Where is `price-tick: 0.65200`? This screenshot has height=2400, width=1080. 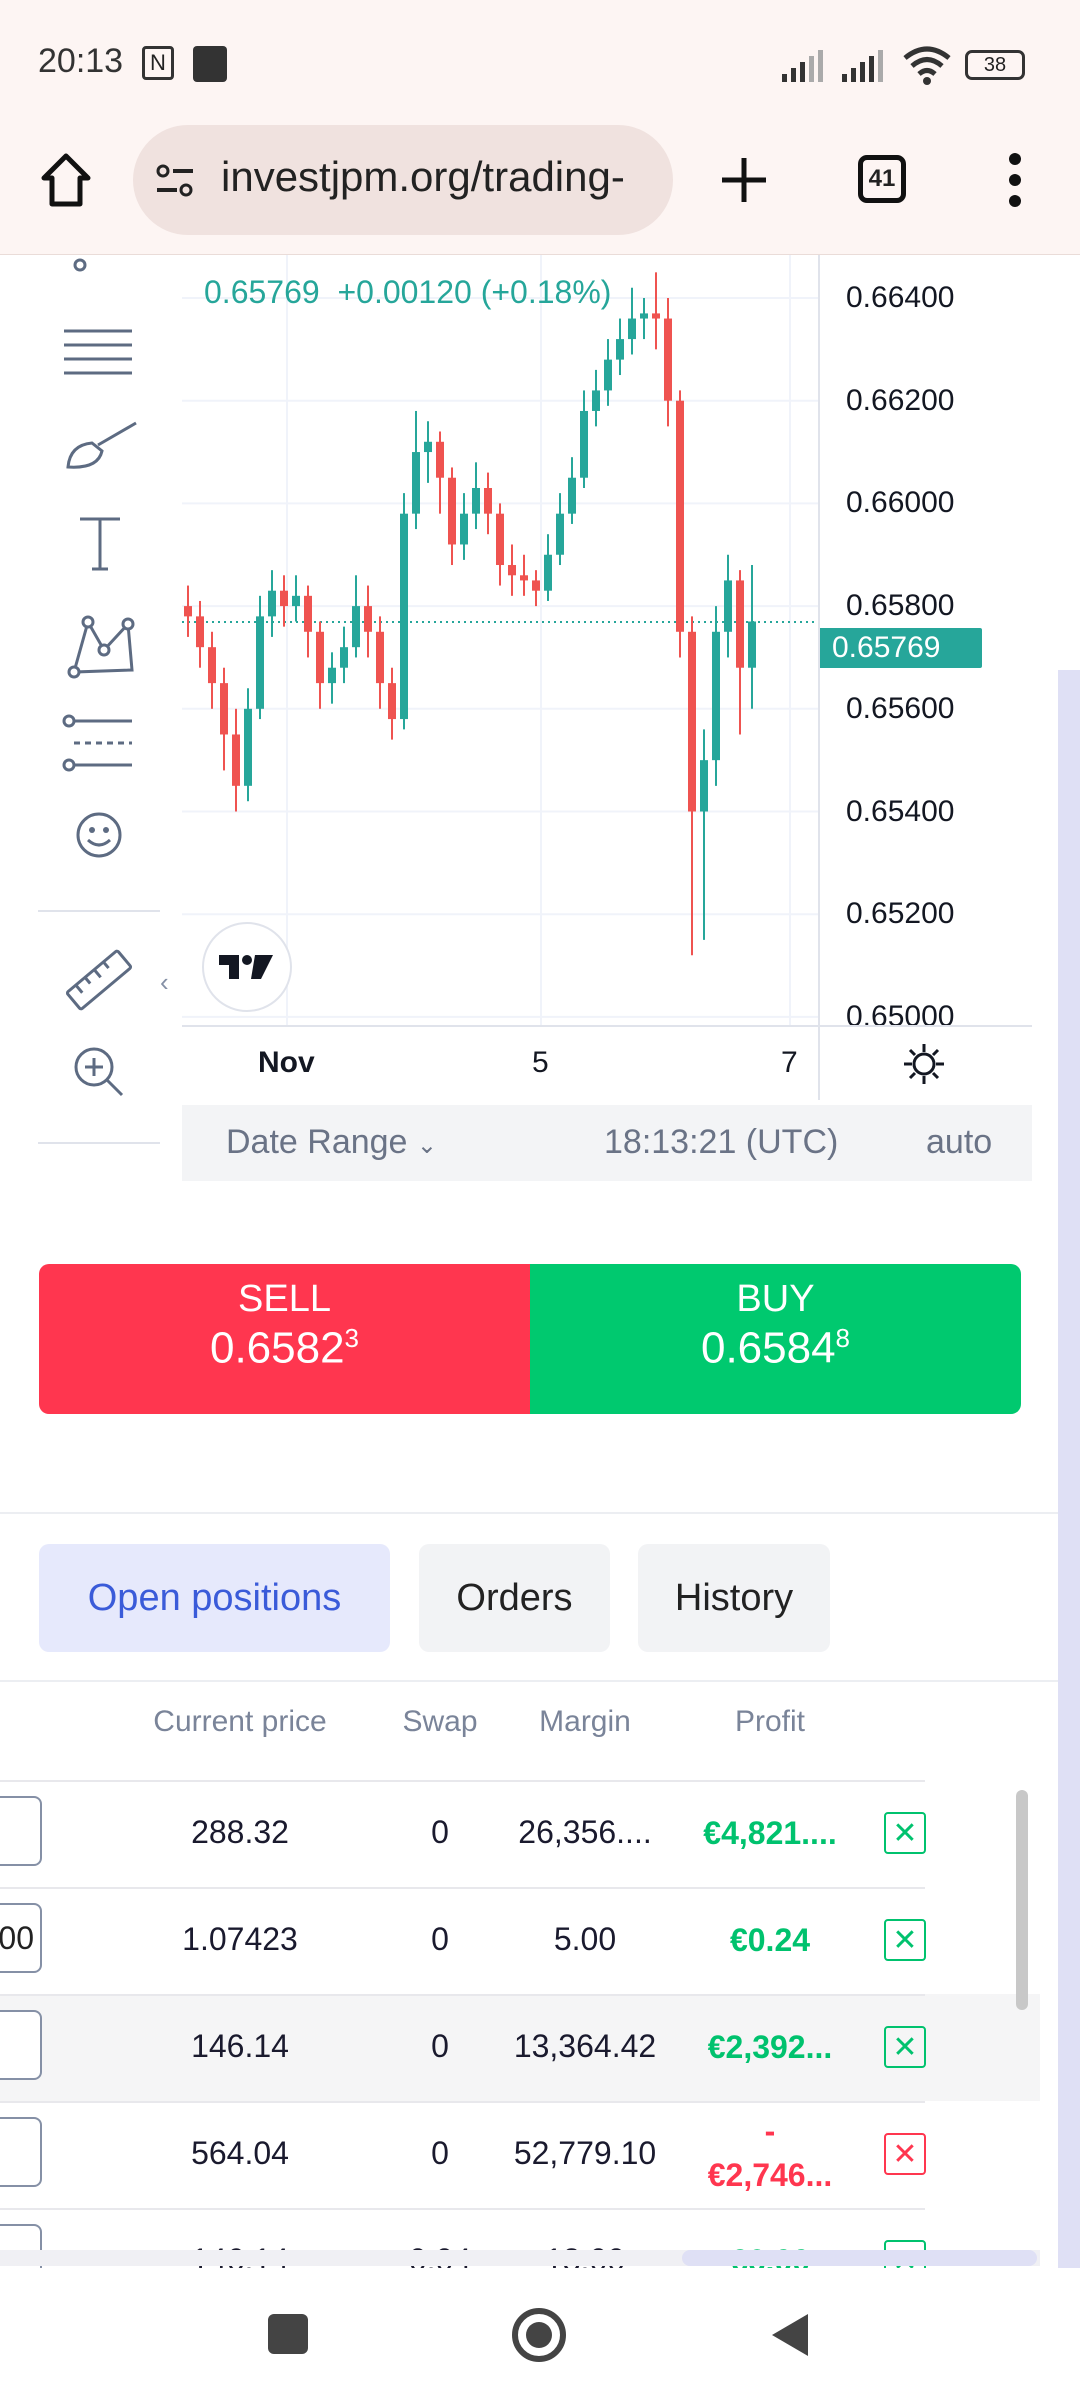
price-tick: 0.65200 is located at coordinates (900, 914).